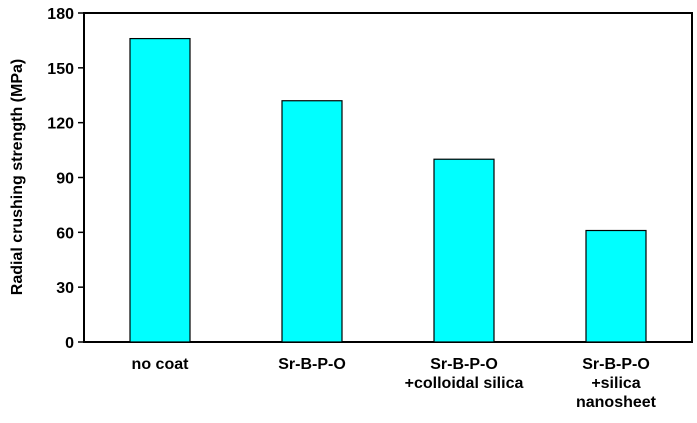  What do you see at coordinates (60, 124) in the screenshot?
I see `y-tick-label: 120` at bounding box center [60, 124].